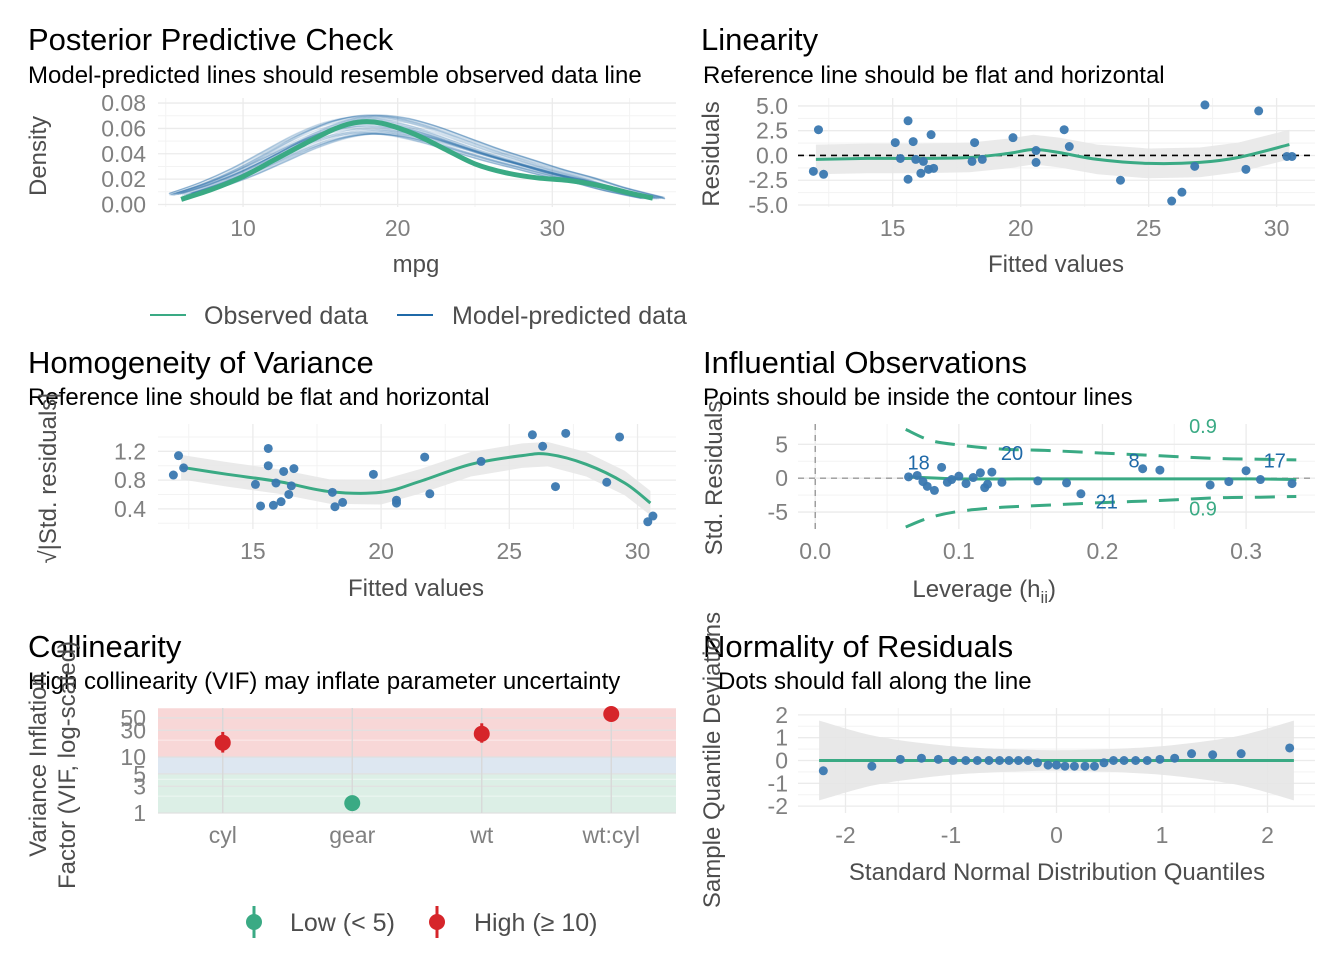 Image resolution: width=1344 pixels, height=960 pixels. I want to click on ppc-ticks: 10 20 30 0.000.020.040.060.08, so click(333, 165).